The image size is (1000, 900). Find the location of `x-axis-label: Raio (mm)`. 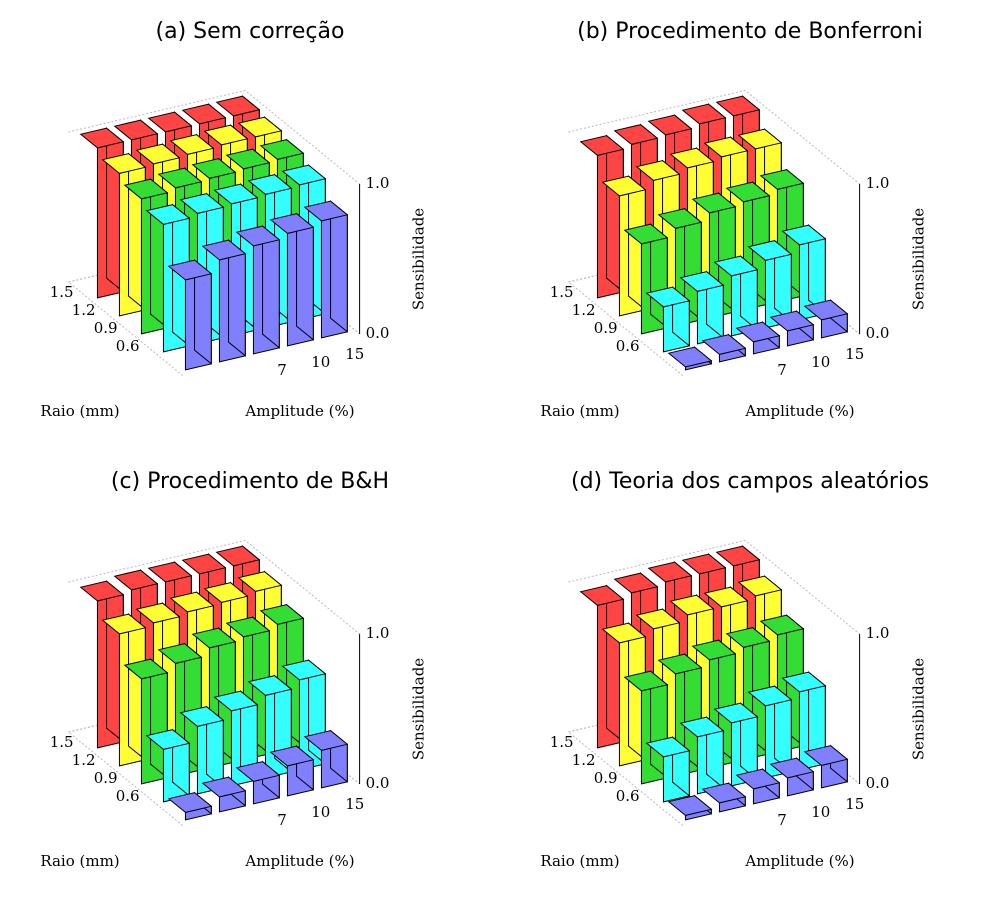

x-axis-label: Raio (mm) is located at coordinates (79, 861).